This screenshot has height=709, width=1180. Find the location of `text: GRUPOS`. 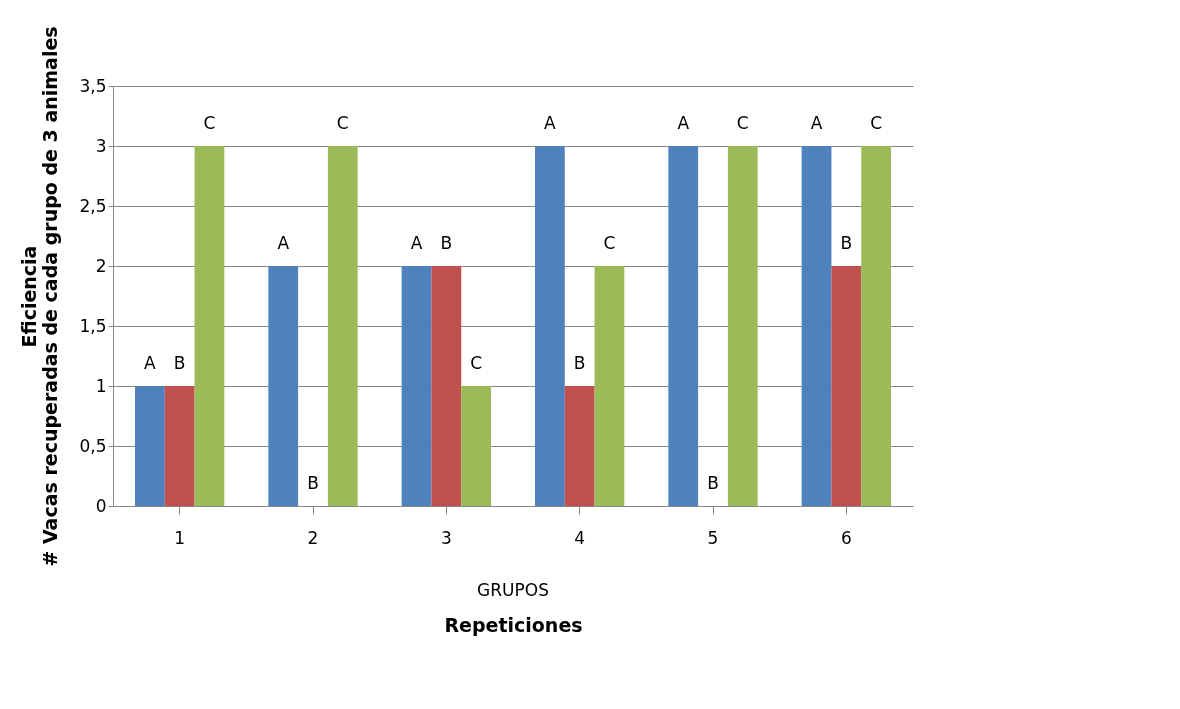

text: GRUPOS is located at coordinates (513, 590).